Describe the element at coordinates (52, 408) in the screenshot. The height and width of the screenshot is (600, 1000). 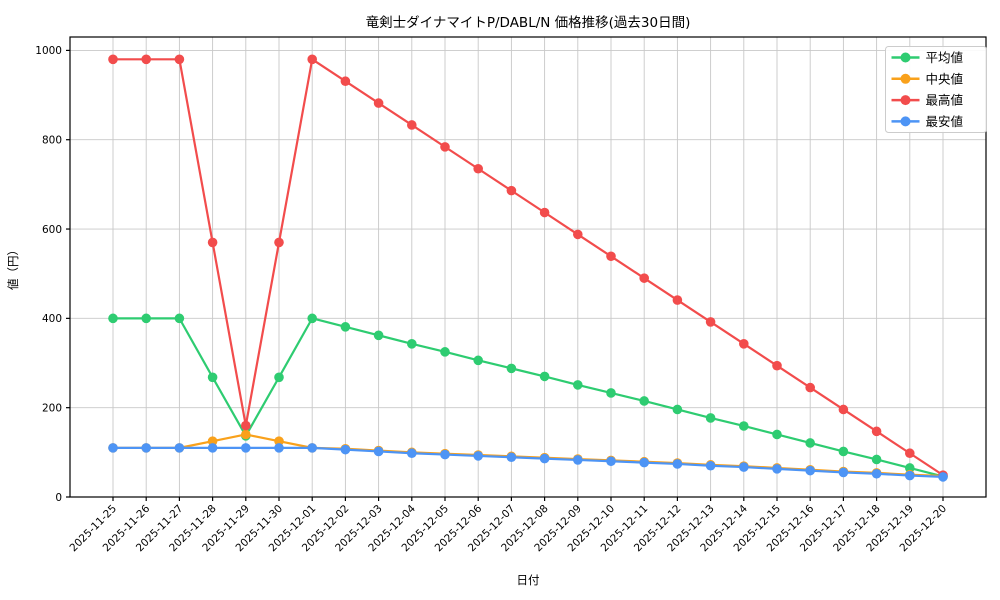
I see `y-tick-label: 200` at that location.